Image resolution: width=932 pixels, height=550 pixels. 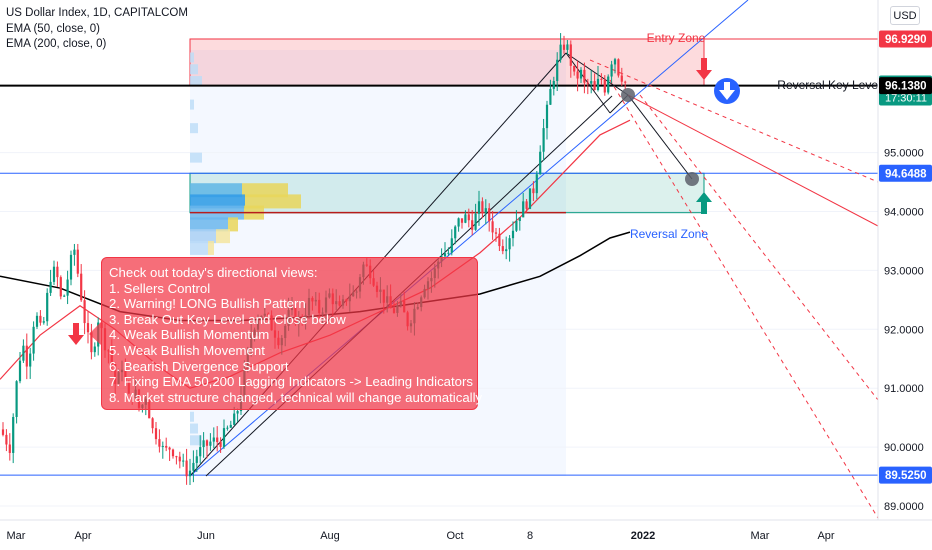 What do you see at coordinates (906, 99) in the screenshot?
I see `price-badge-timer: 17:30:11` at bounding box center [906, 99].